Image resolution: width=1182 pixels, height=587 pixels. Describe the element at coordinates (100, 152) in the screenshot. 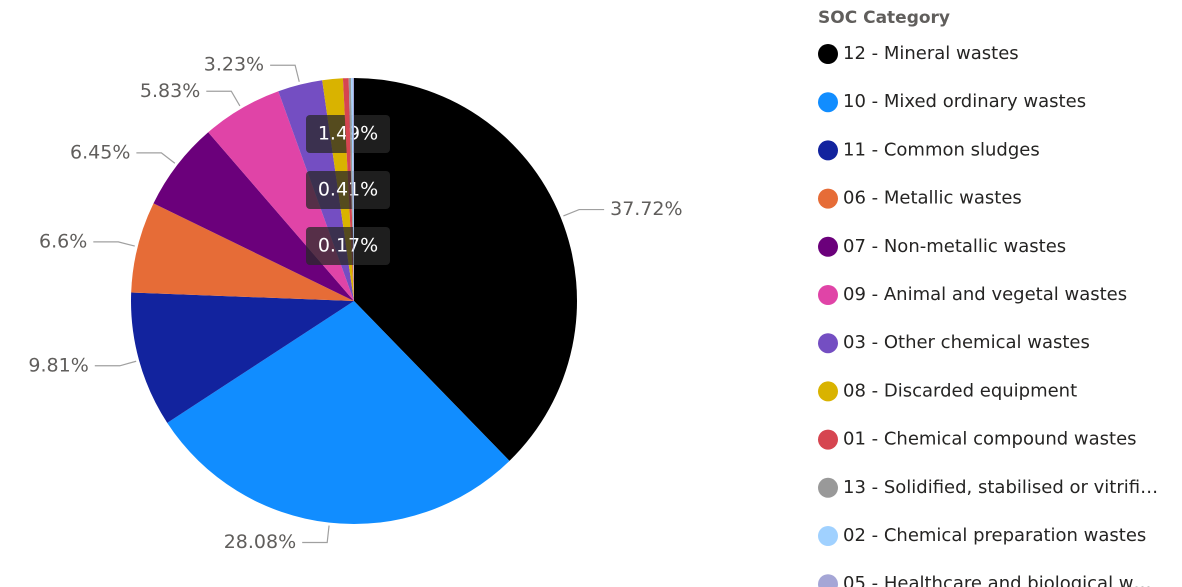

I see `data-label: 6.45%` at that location.